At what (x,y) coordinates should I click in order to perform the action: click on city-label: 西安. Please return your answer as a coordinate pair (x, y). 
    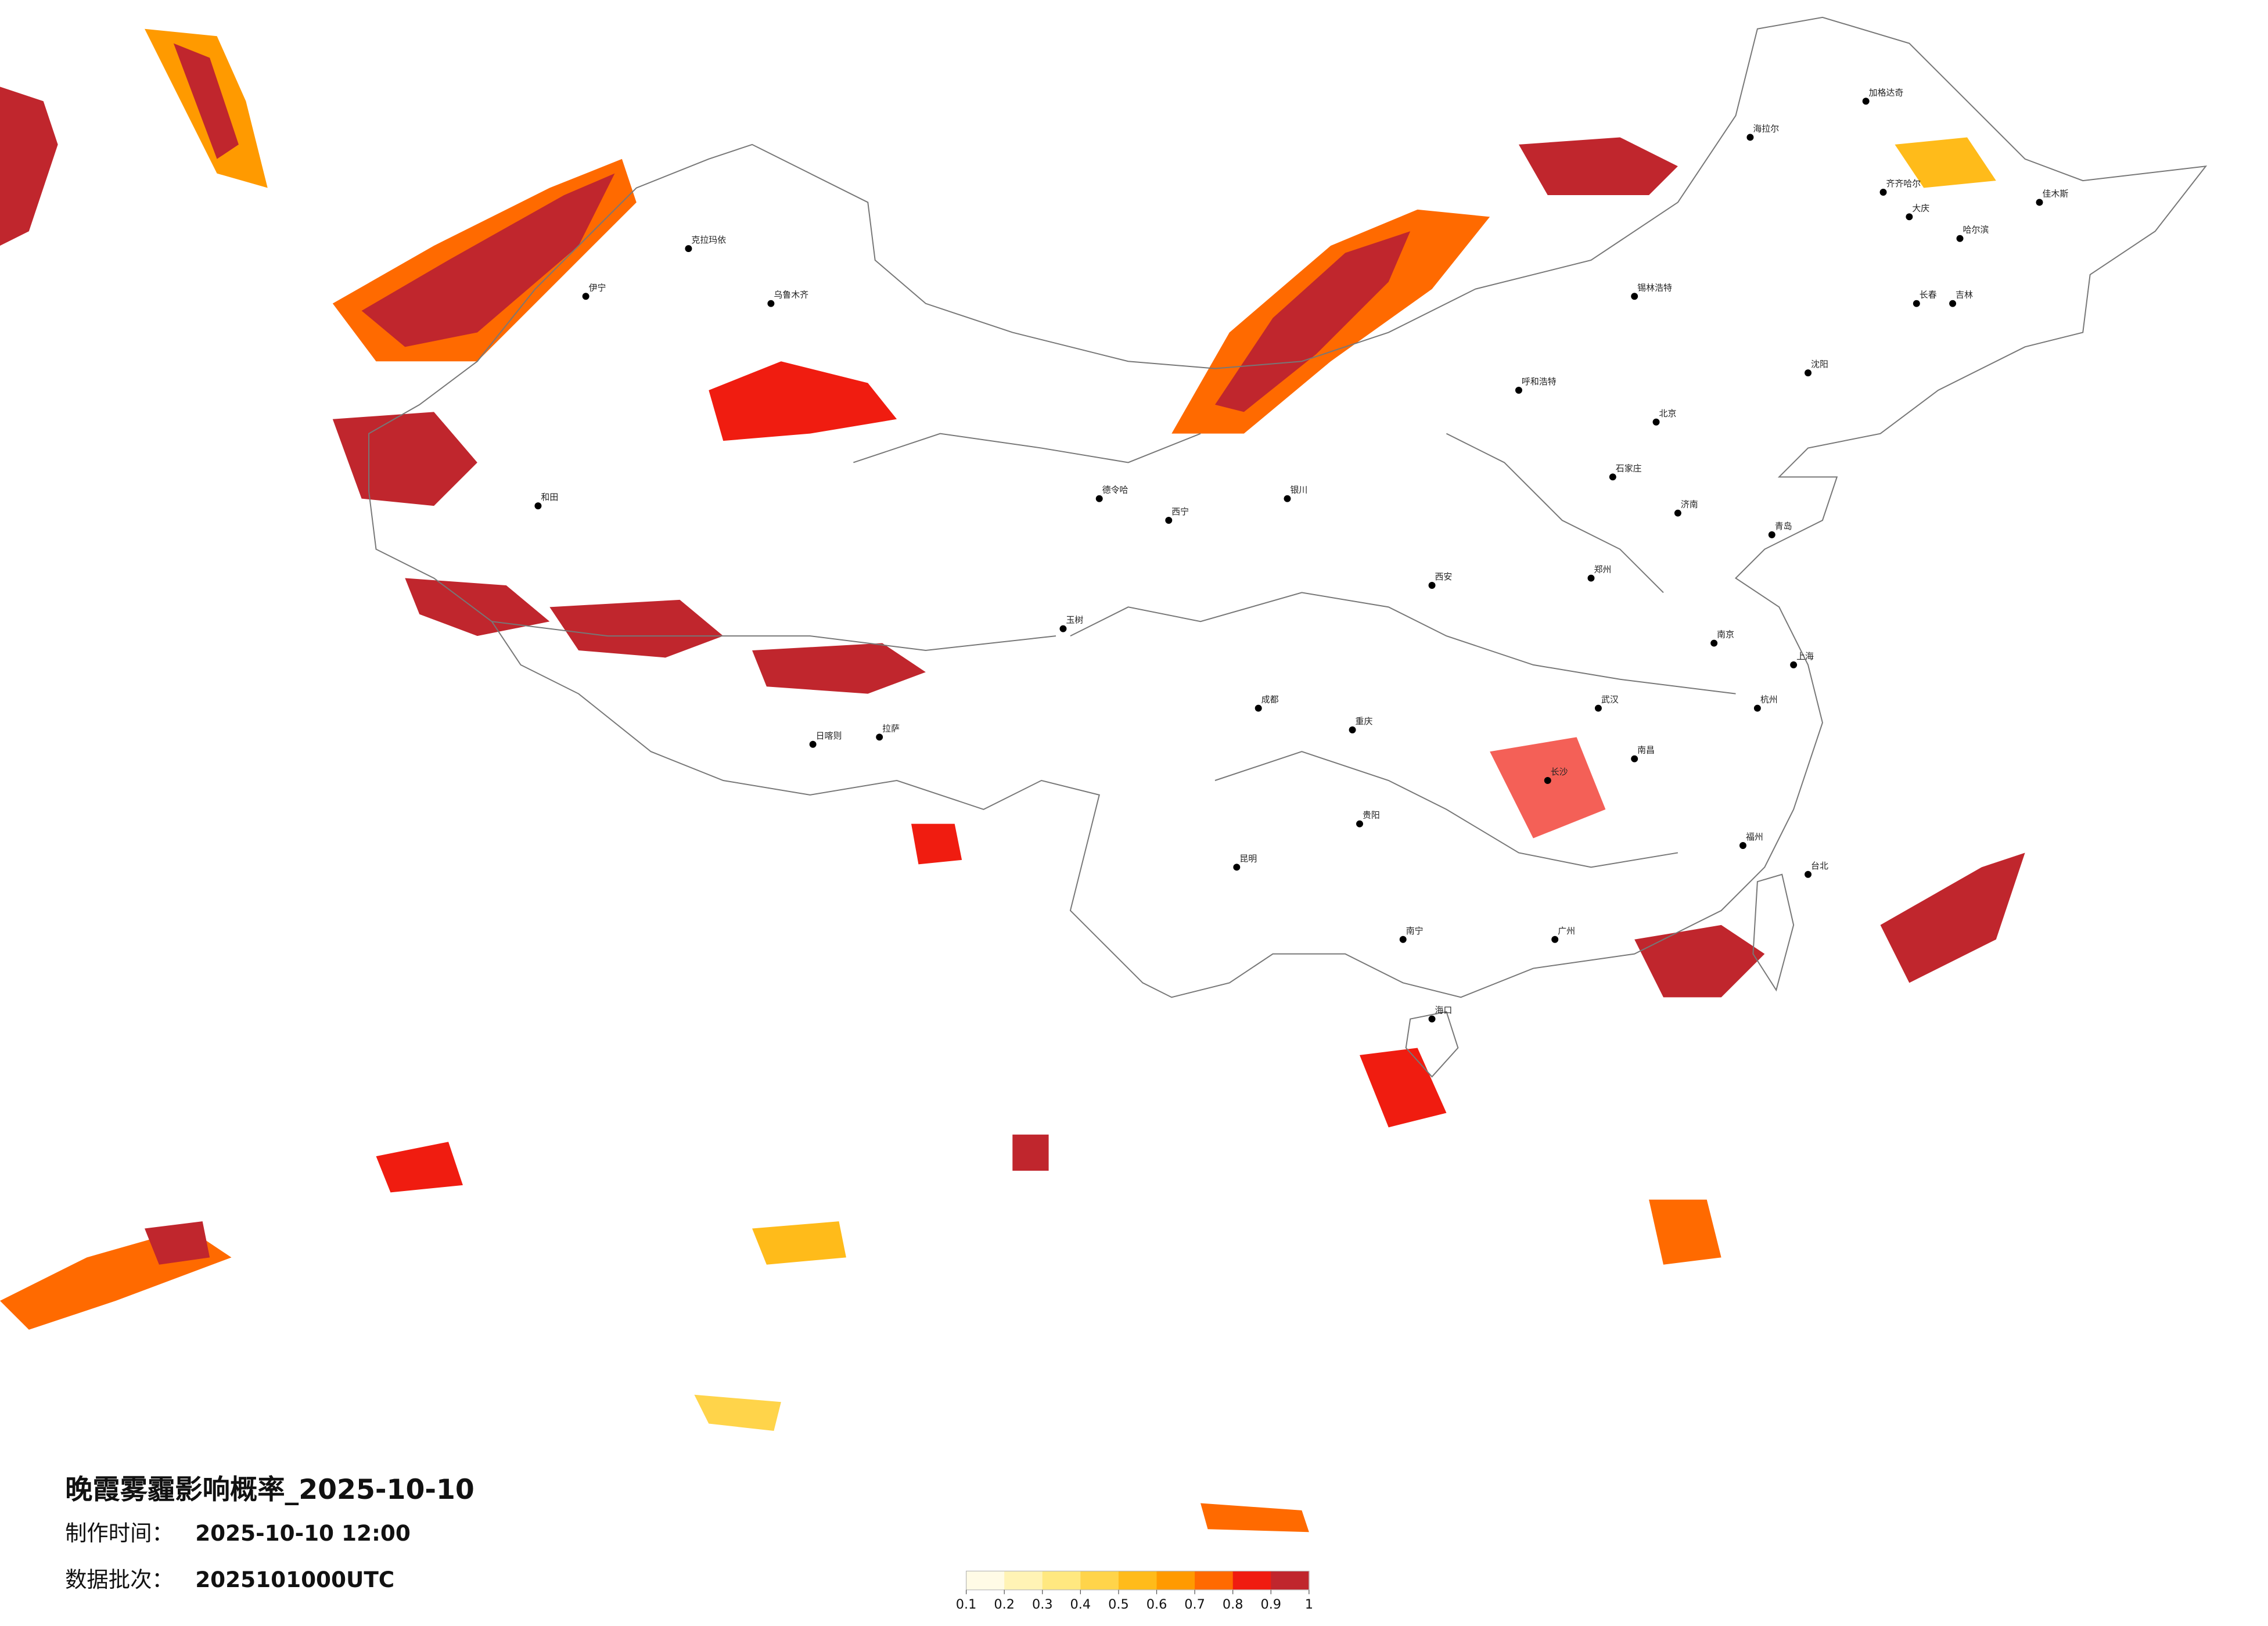
    Looking at the image, I should click on (1444, 576).